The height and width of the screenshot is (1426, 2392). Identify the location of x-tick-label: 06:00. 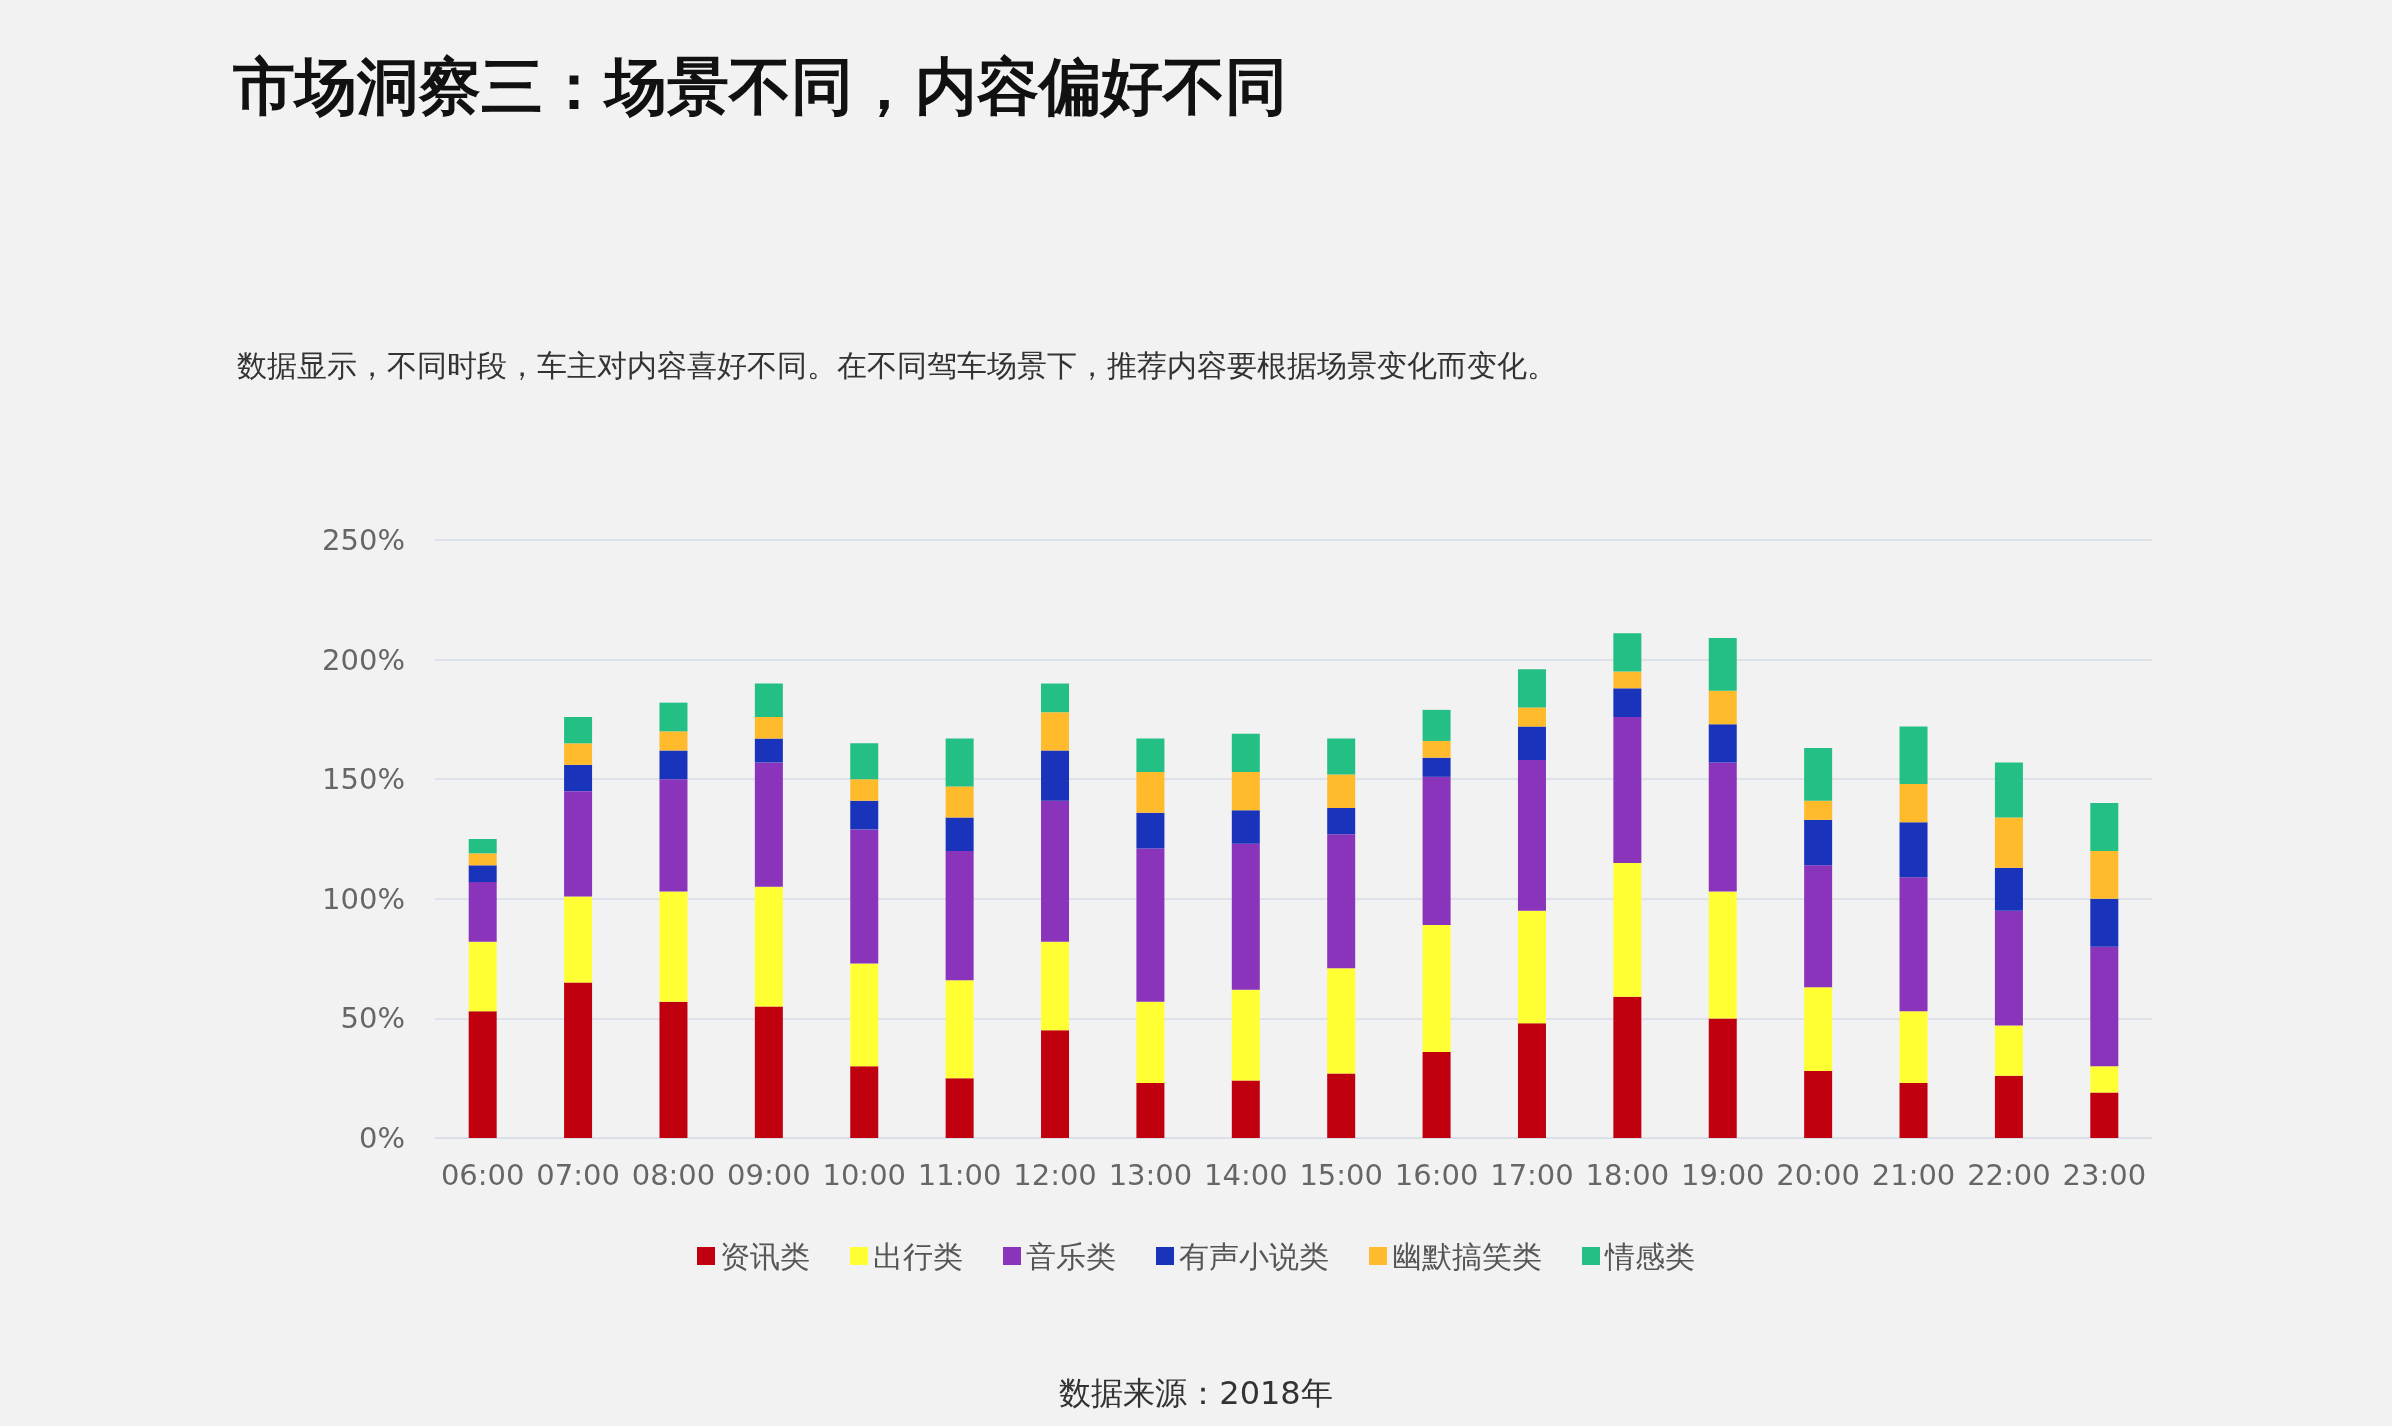
(482, 1174).